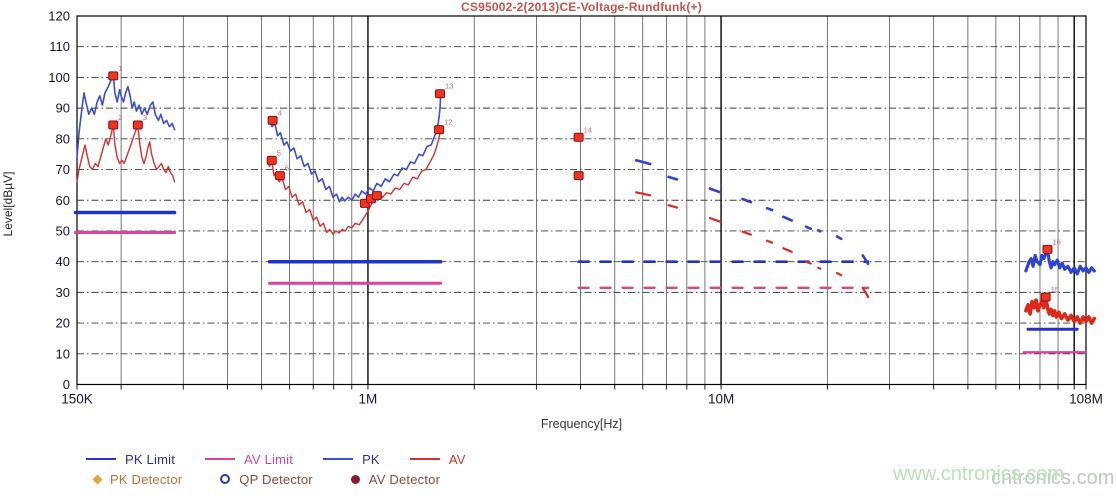 This screenshot has width=1116, height=496. I want to click on series-av-sw-11m, so click(865, 292).